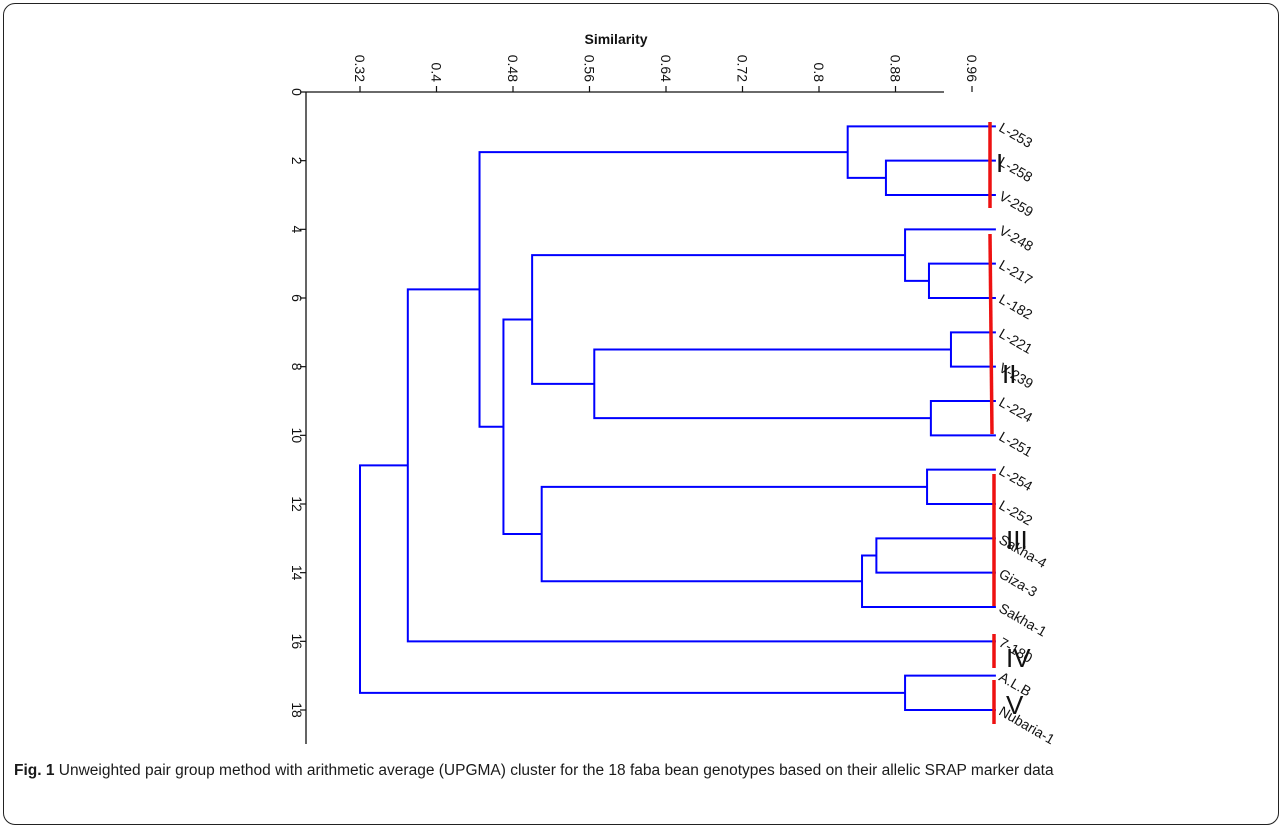  I want to click on x-tick-label: 0.72, so click(743, 68).